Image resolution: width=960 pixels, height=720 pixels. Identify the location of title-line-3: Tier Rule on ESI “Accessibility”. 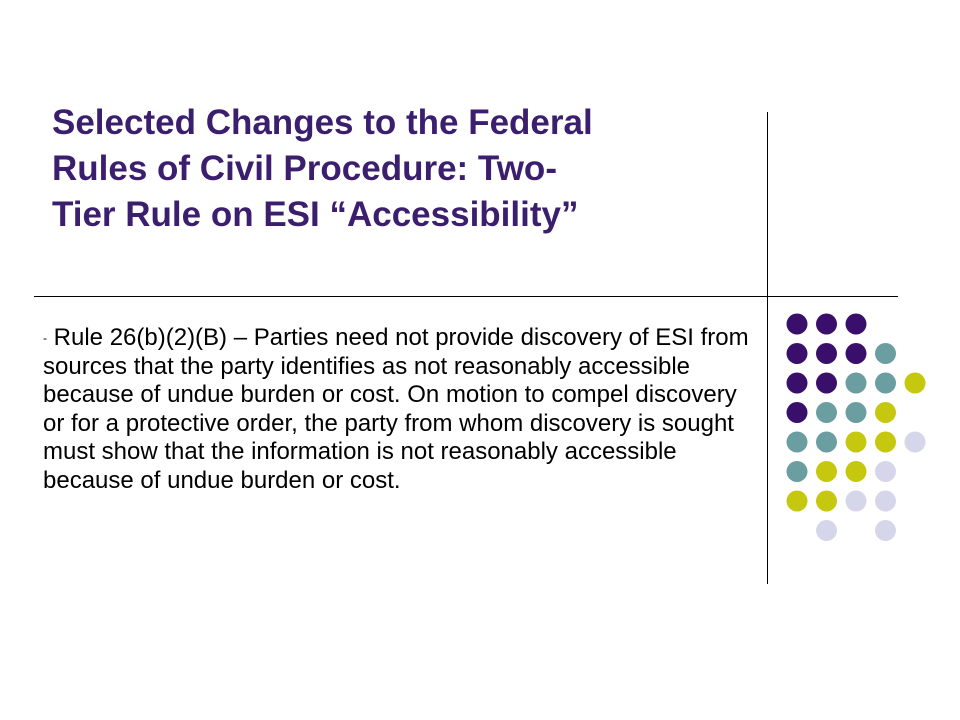
(315, 214).